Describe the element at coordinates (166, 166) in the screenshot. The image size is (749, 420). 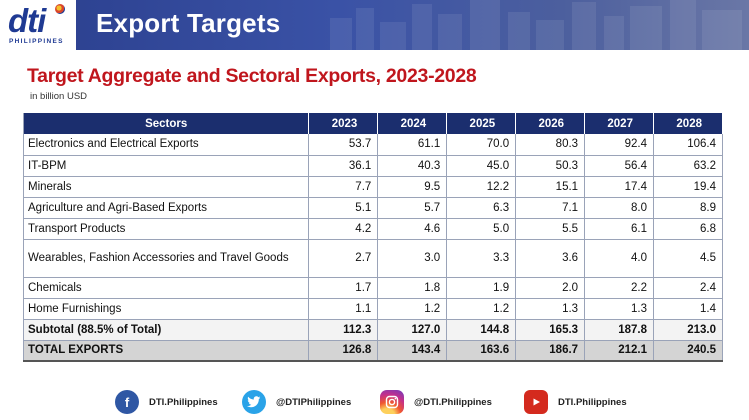
I see `sector-cell: IT-BPM` at that location.